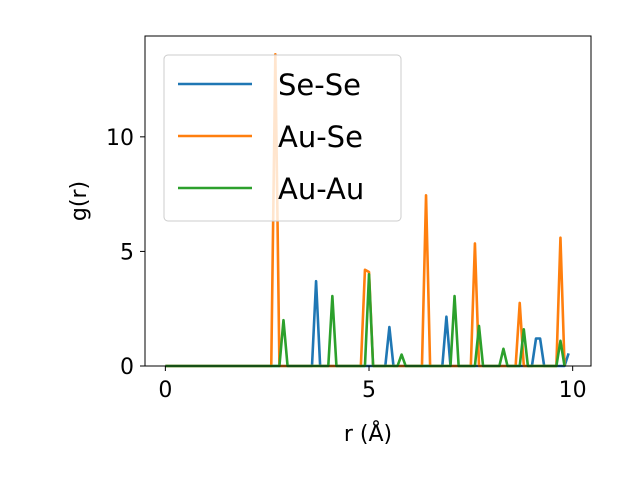  What do you see at coordinates (127, 367) in the screenshot?
I see `y-tick-label-0: 0` at bounding box center [127, 367].